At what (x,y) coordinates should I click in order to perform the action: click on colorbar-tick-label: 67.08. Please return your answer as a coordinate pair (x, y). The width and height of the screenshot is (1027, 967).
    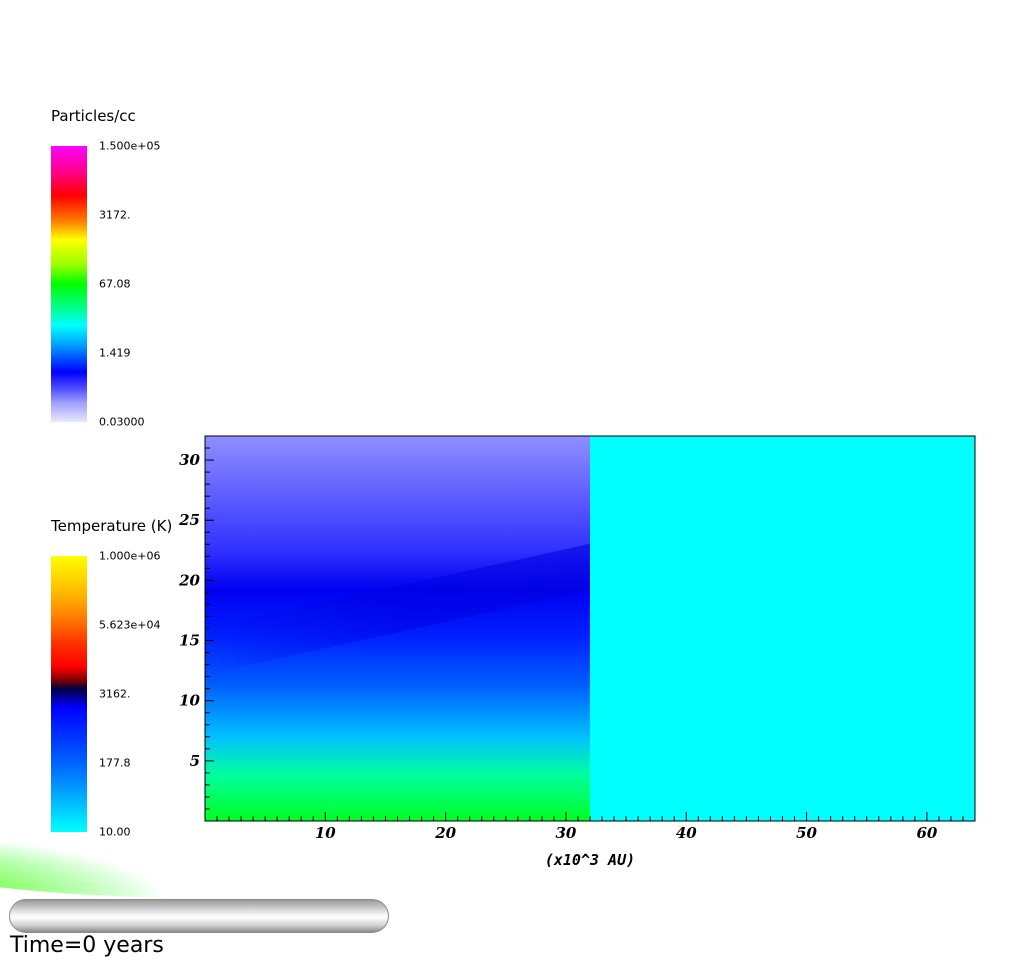
    Looking at the image, I should click on (115, 284).